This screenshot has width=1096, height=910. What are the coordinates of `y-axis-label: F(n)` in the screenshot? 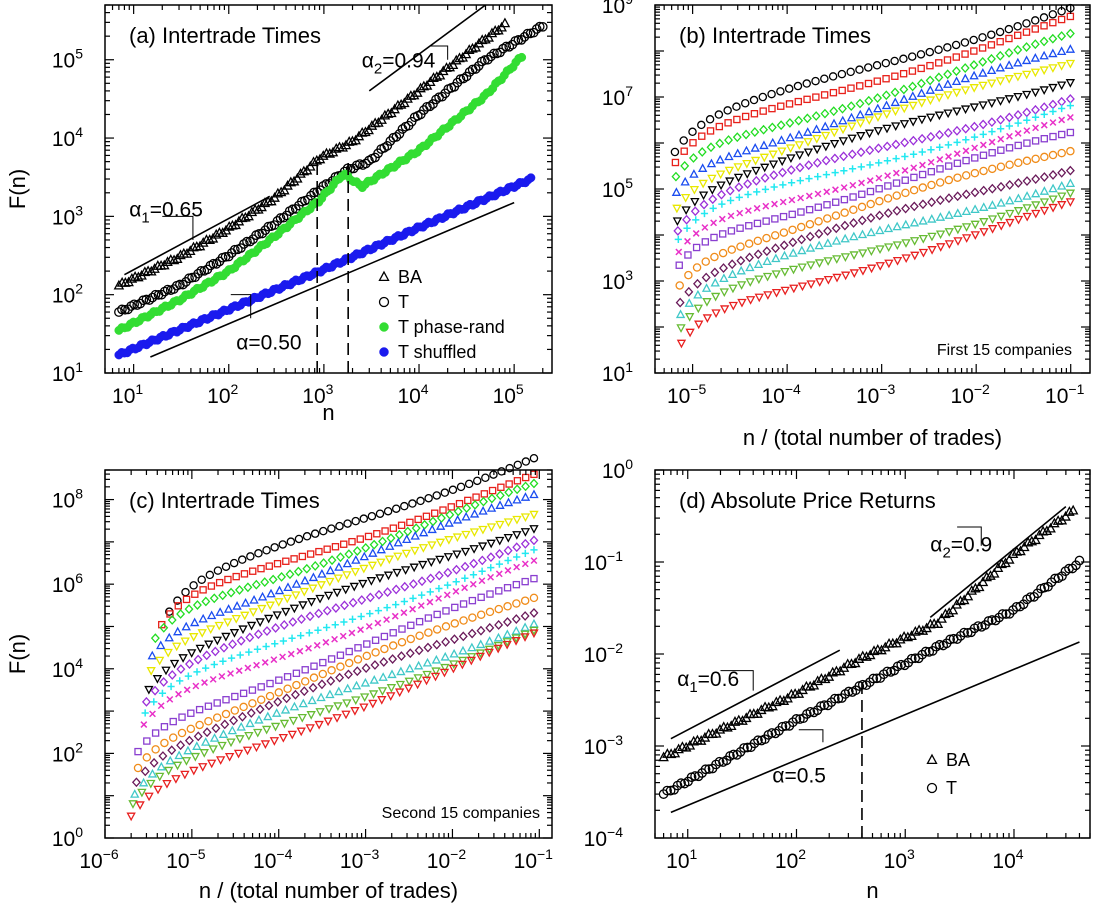 It's located at (17, 654).